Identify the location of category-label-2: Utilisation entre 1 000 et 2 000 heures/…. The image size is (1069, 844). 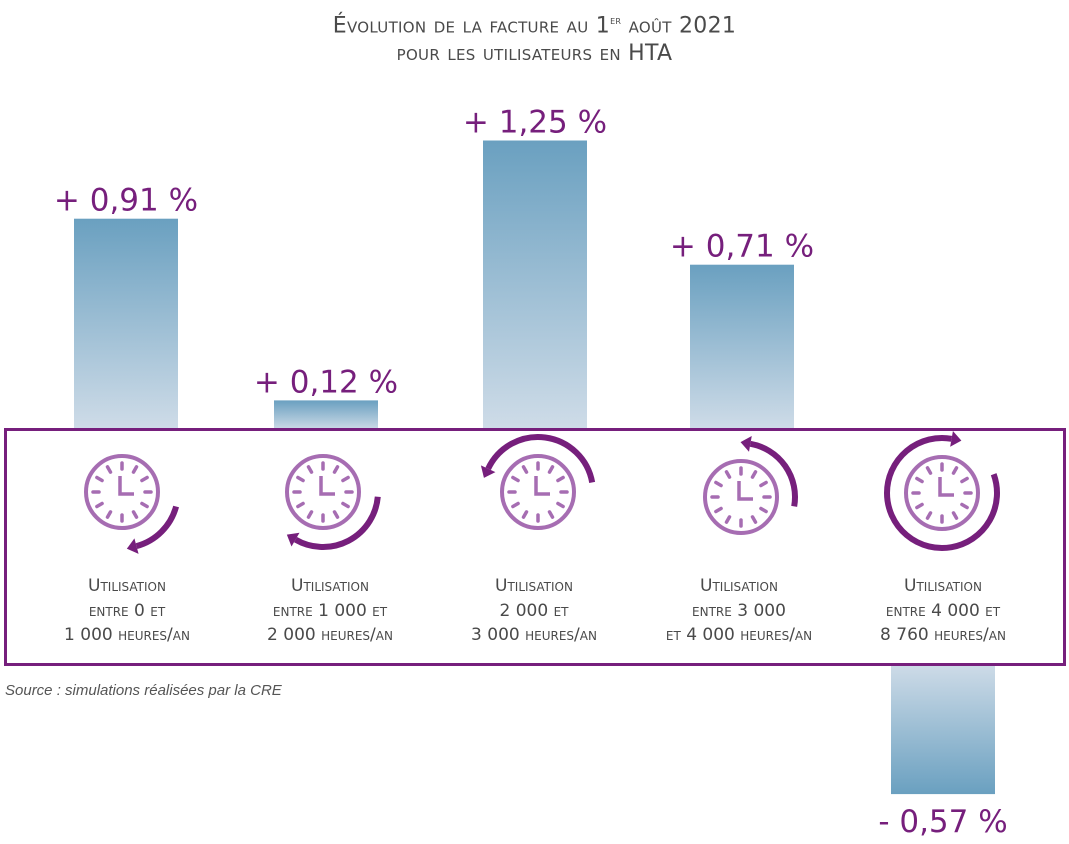
(330, 611).